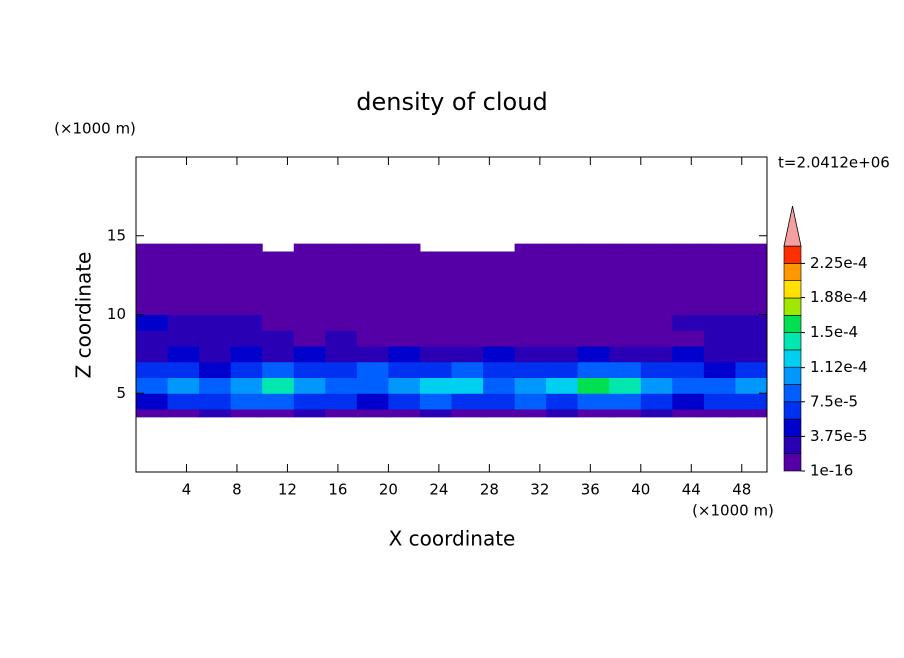 The image size is (904, 658). Describe the element at coordinates (640, 490) in the screenshot. I see `x-tick-label: 40` at that location.